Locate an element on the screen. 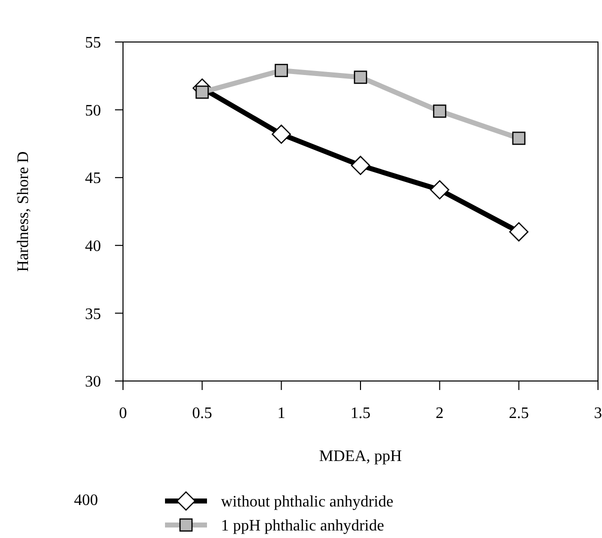 The height and width of the screenshot is (538, 602). legend-label: 1 ppH phthalic anhydride is located at coordinates (302, 526).